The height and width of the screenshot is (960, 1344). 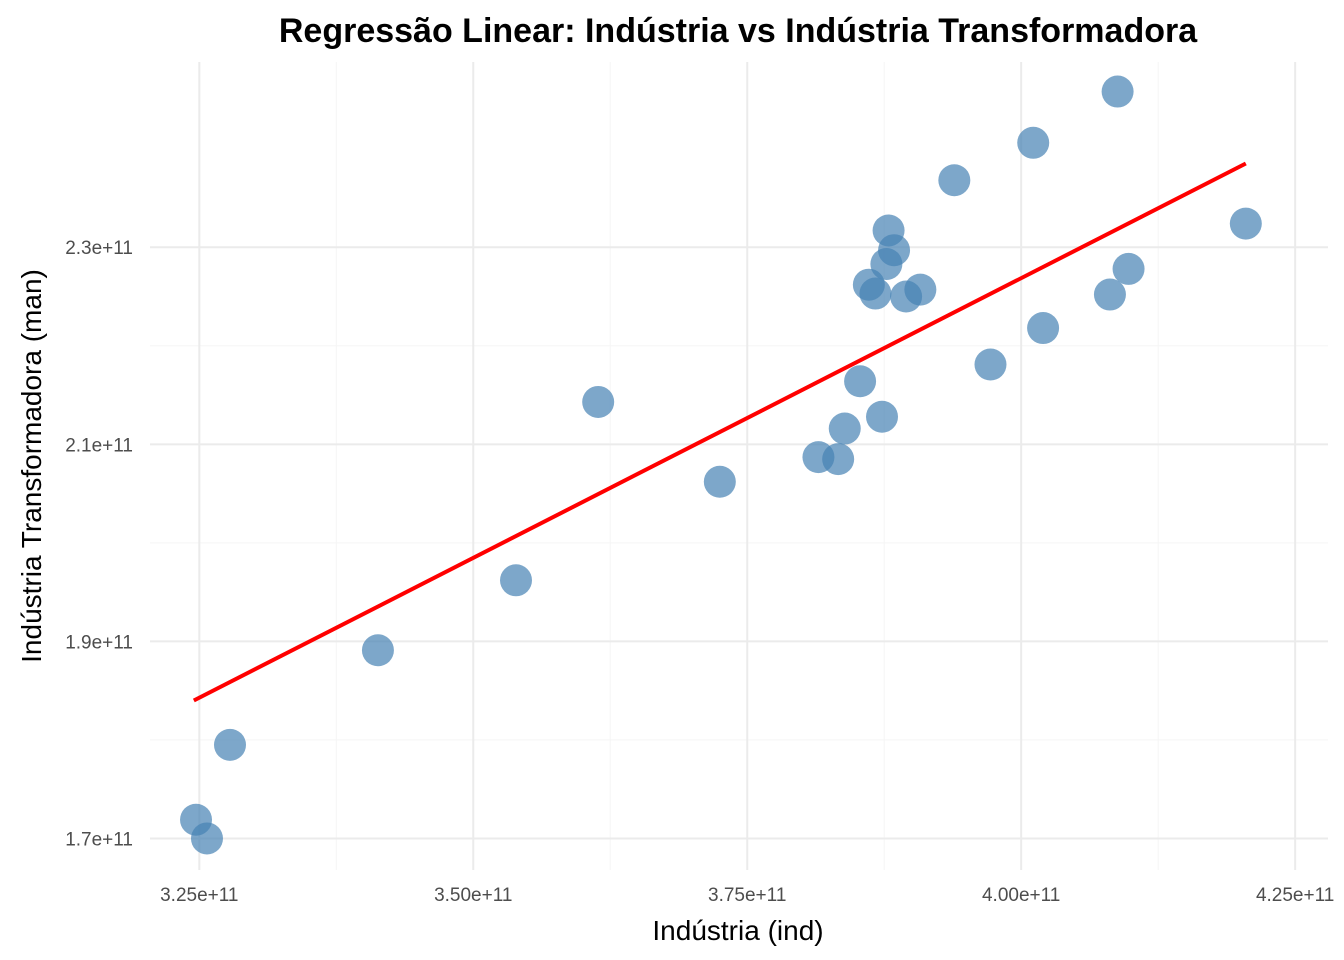 What do you see at coordinates (1021, 895) in the screenshot?
I see `x-tick-label: 4.00e+11` at bounding box center [1021, 895].